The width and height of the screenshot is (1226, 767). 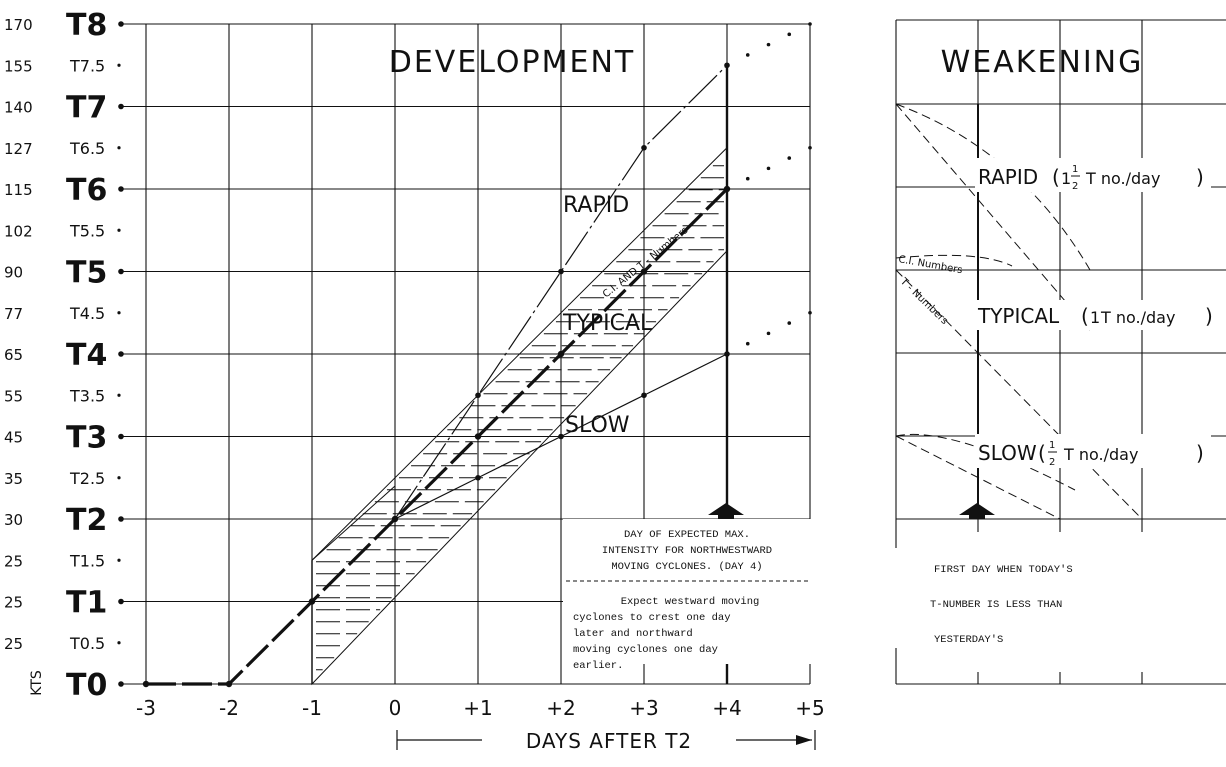 What do you see at coordinates (18, 231) in the screenshot?
I see `kts-tick-label: 102` at bounding box center [18, 231].